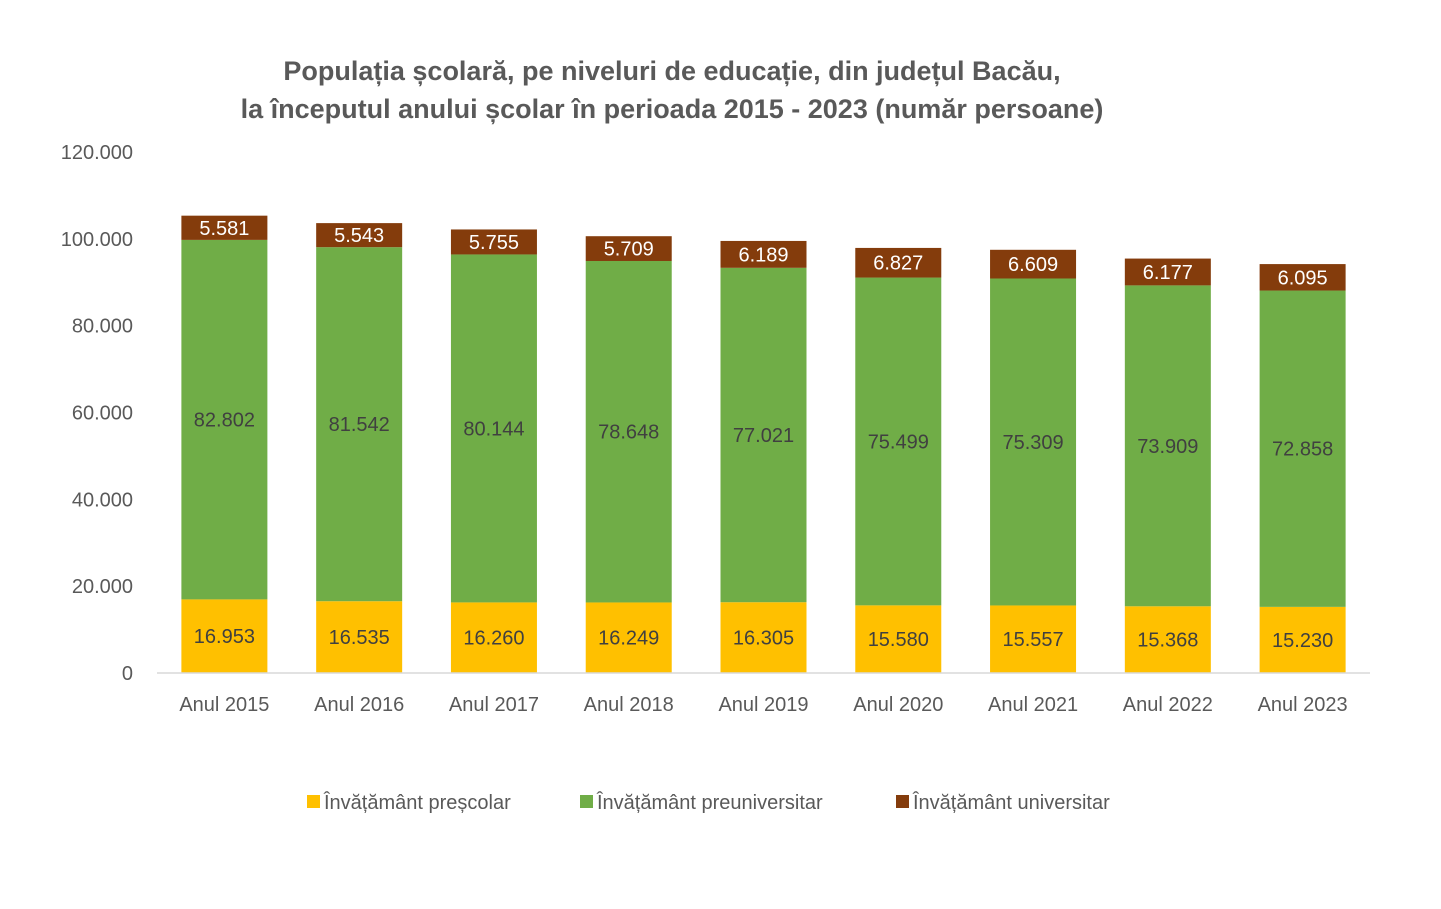  I want to click on data-label: 15.580, so click(898, 640).